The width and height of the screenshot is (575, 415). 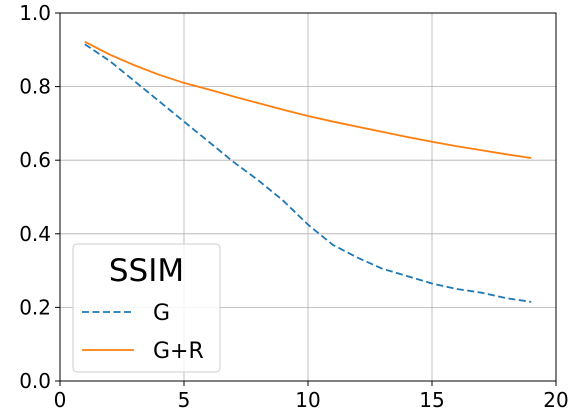 I want to click on y-tick-label: 0.4, so click(x=35, y=234).